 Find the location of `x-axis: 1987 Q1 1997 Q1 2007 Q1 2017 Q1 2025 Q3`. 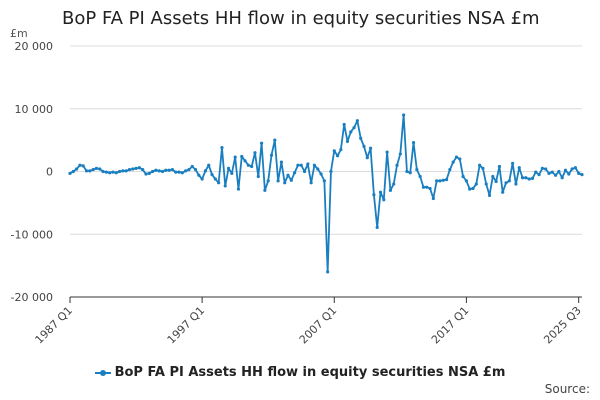

x-axis: 1987 Q1 1997 Q1 2007 Q1 2017 Q1 2025 Q3 is located at coordinates (308, 321).